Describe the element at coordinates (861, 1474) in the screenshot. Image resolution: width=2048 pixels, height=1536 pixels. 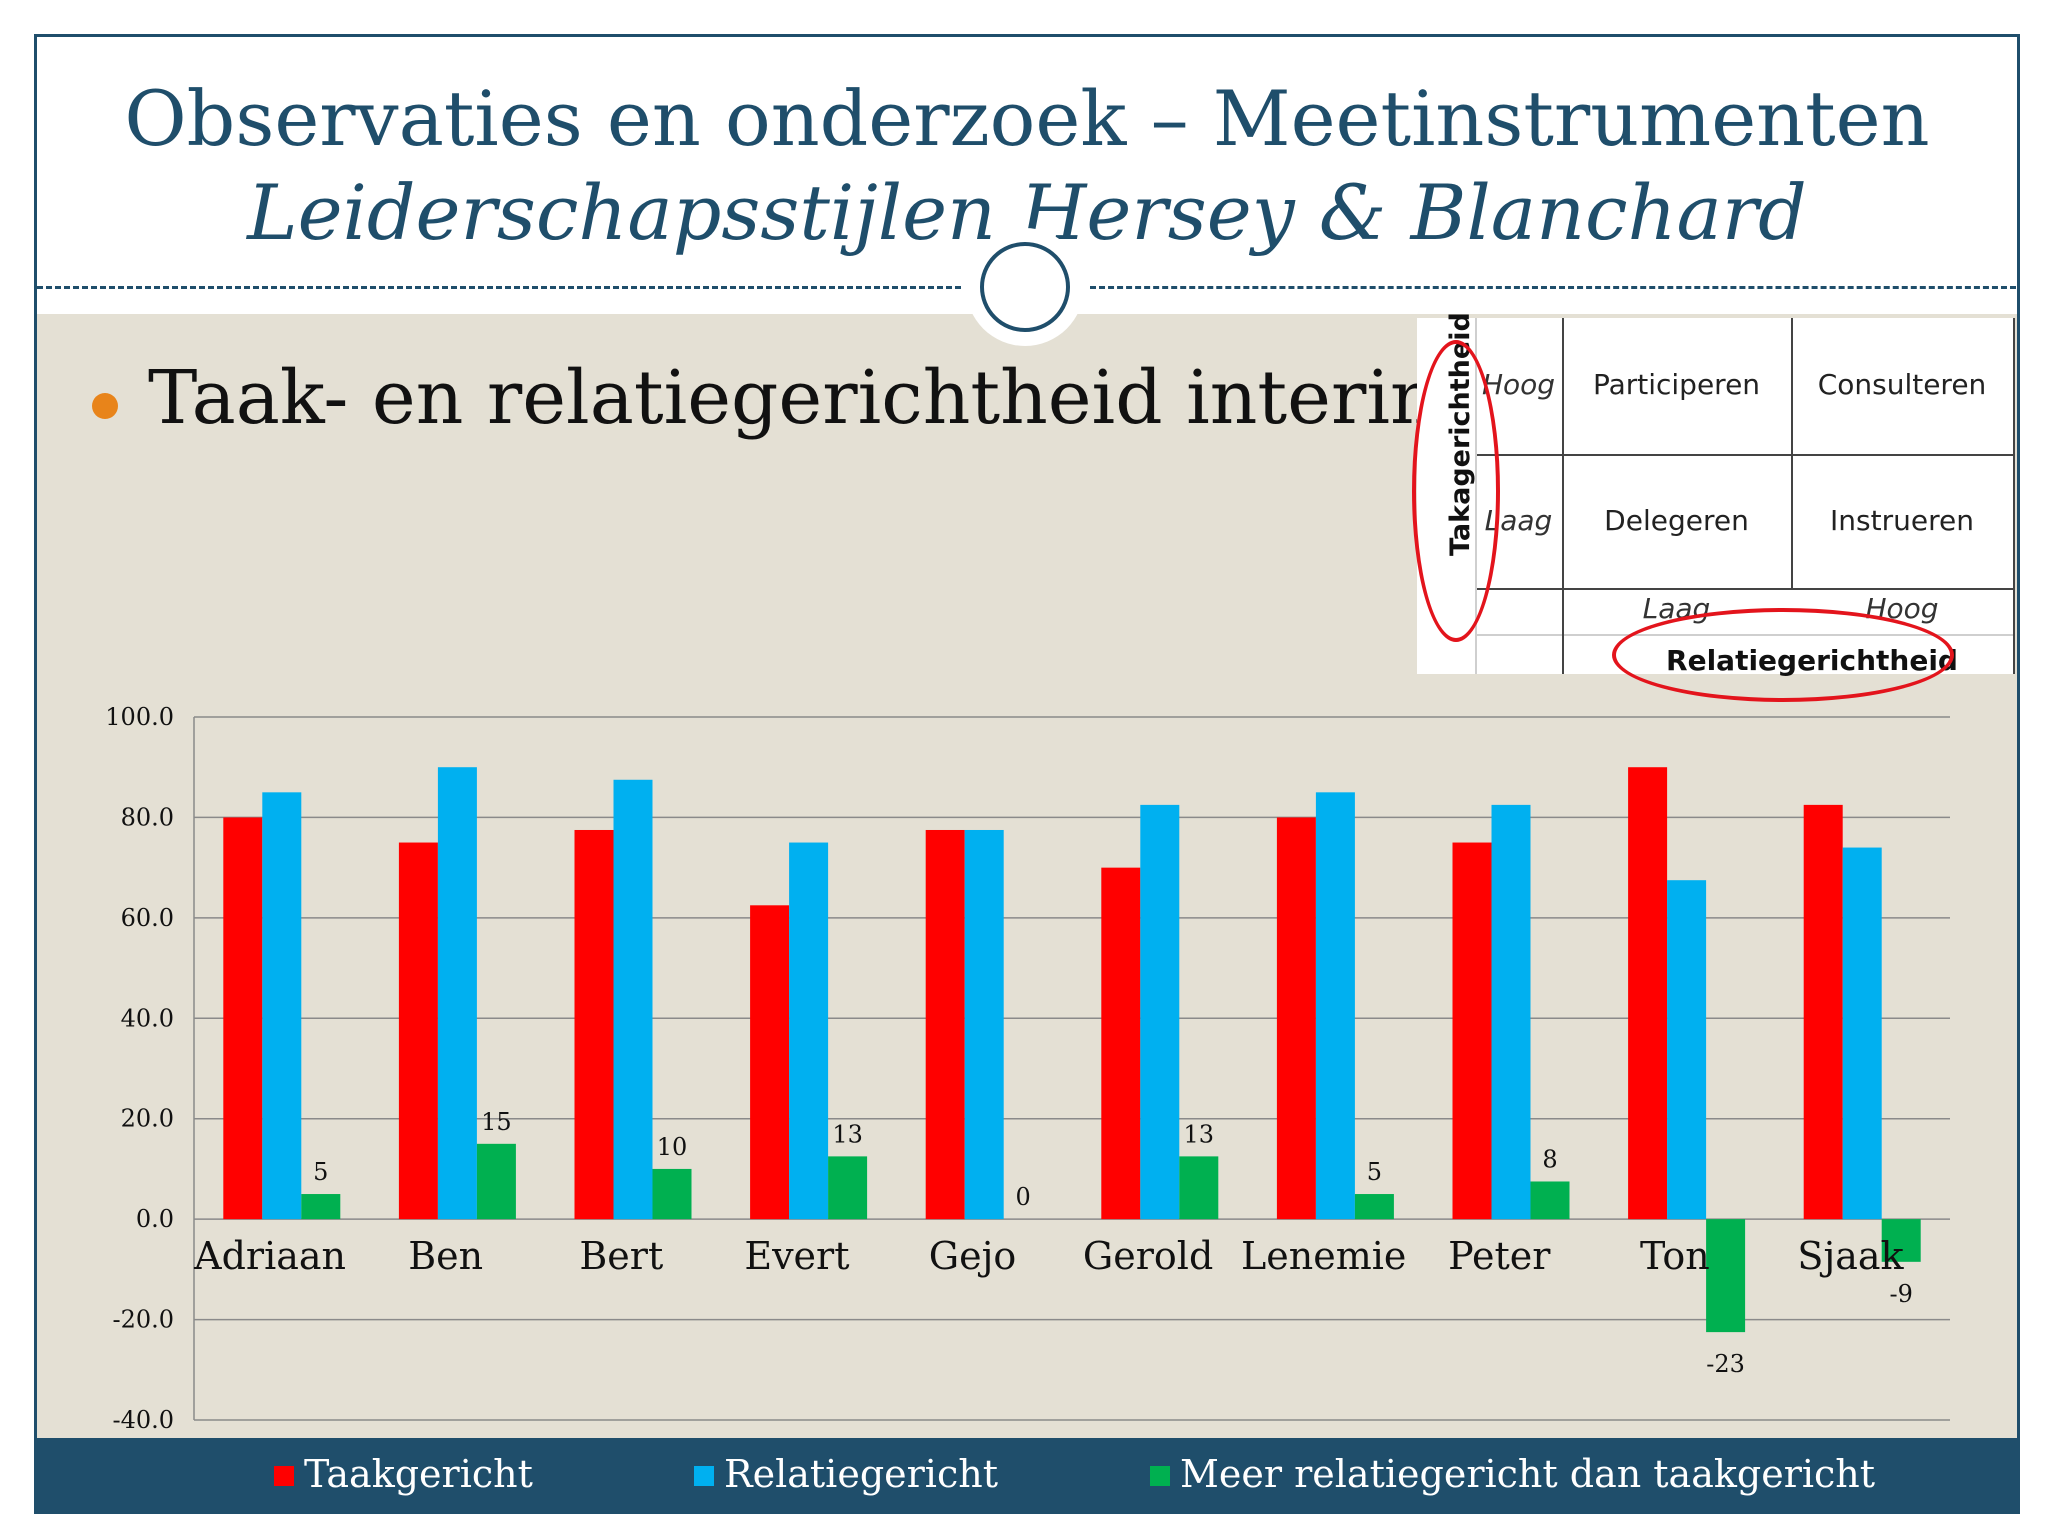
I see `legend-label: Relatiegericht` at that location.